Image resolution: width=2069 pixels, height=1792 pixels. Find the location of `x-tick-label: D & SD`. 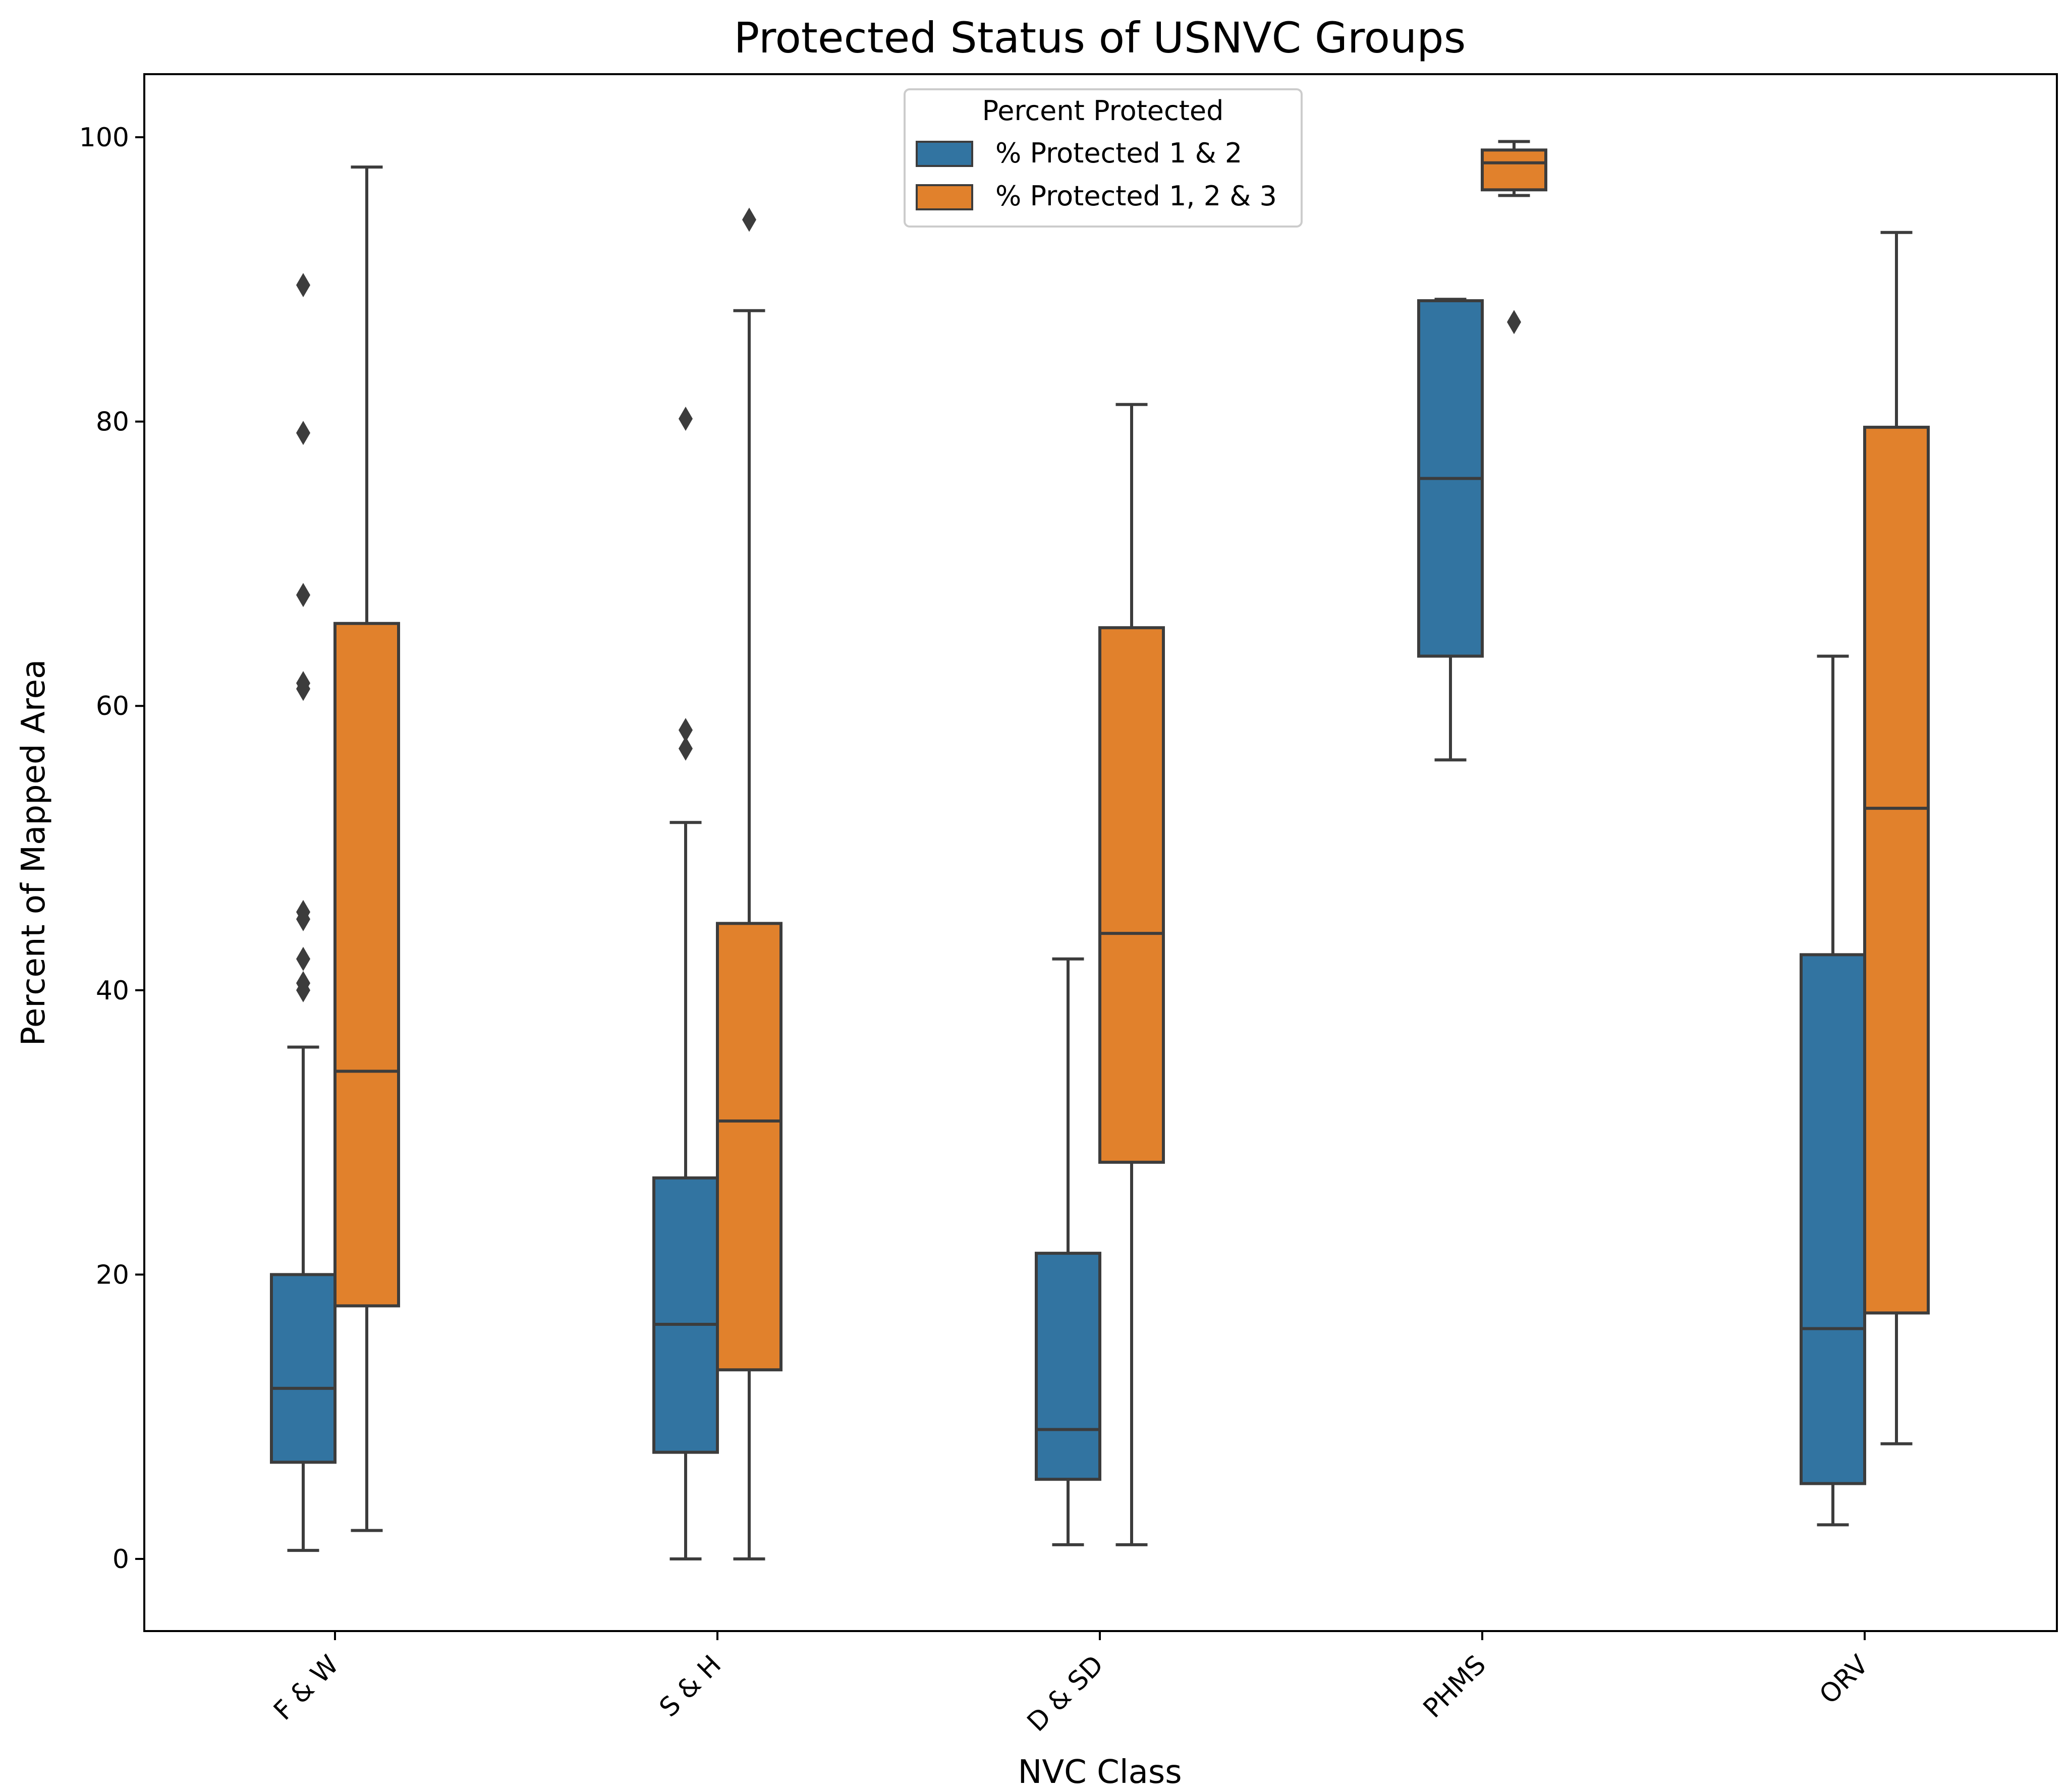

x-tick-label: D & SD is located at coordinates (1065, 1694).